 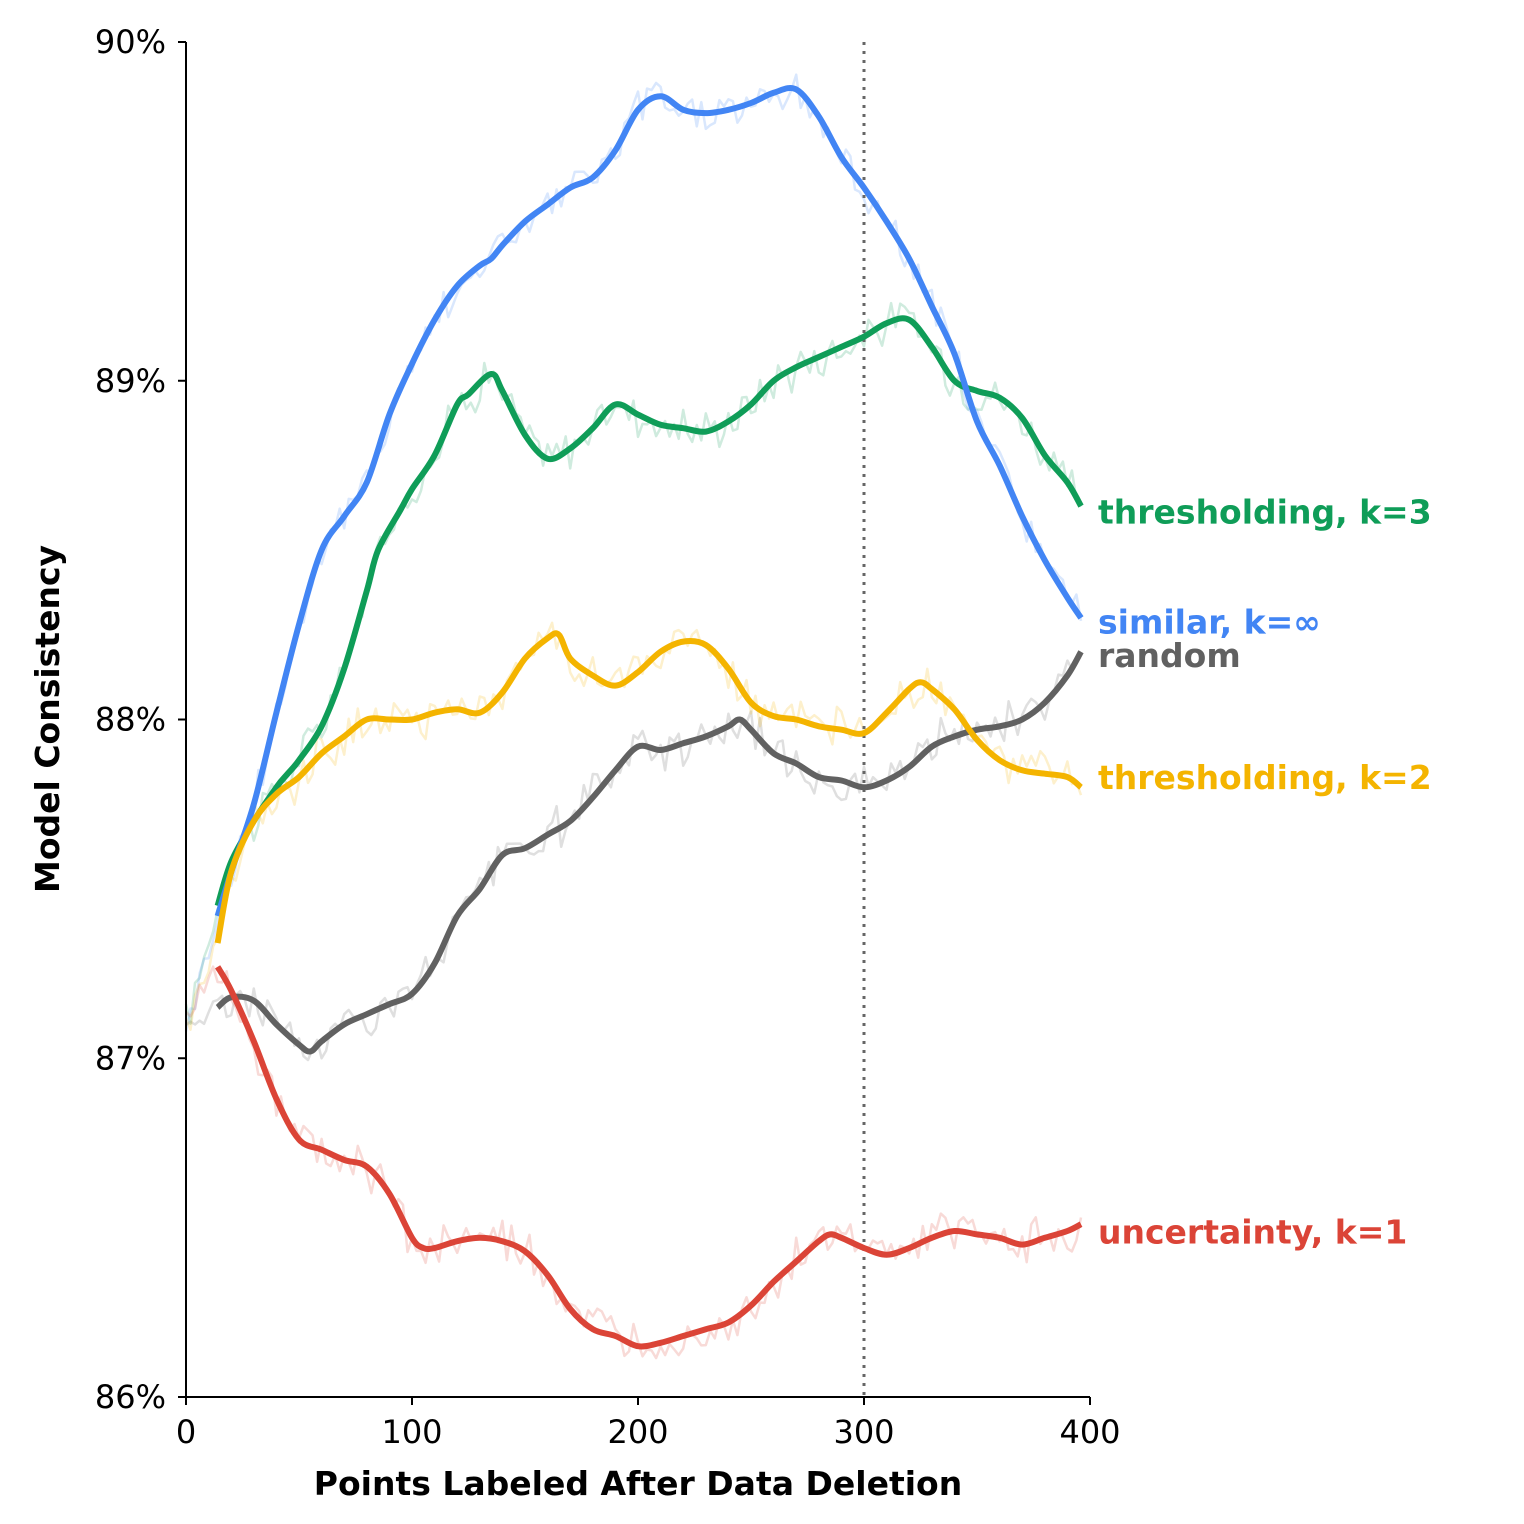 I want to click on series-label-random: random, so click(x=1169, y=655).